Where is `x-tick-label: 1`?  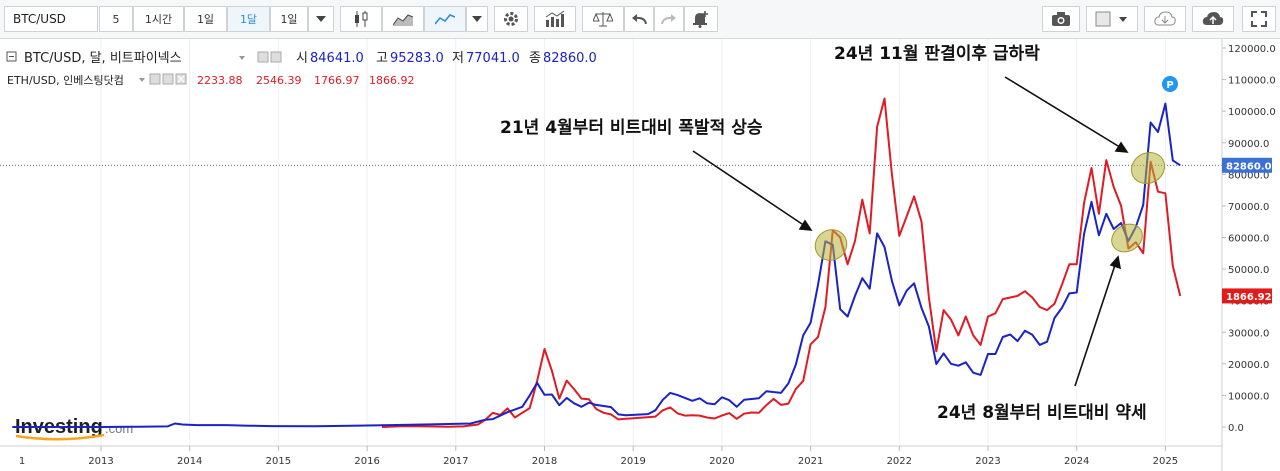
x-tick-label: 1 is located at coordinates (22, 461).